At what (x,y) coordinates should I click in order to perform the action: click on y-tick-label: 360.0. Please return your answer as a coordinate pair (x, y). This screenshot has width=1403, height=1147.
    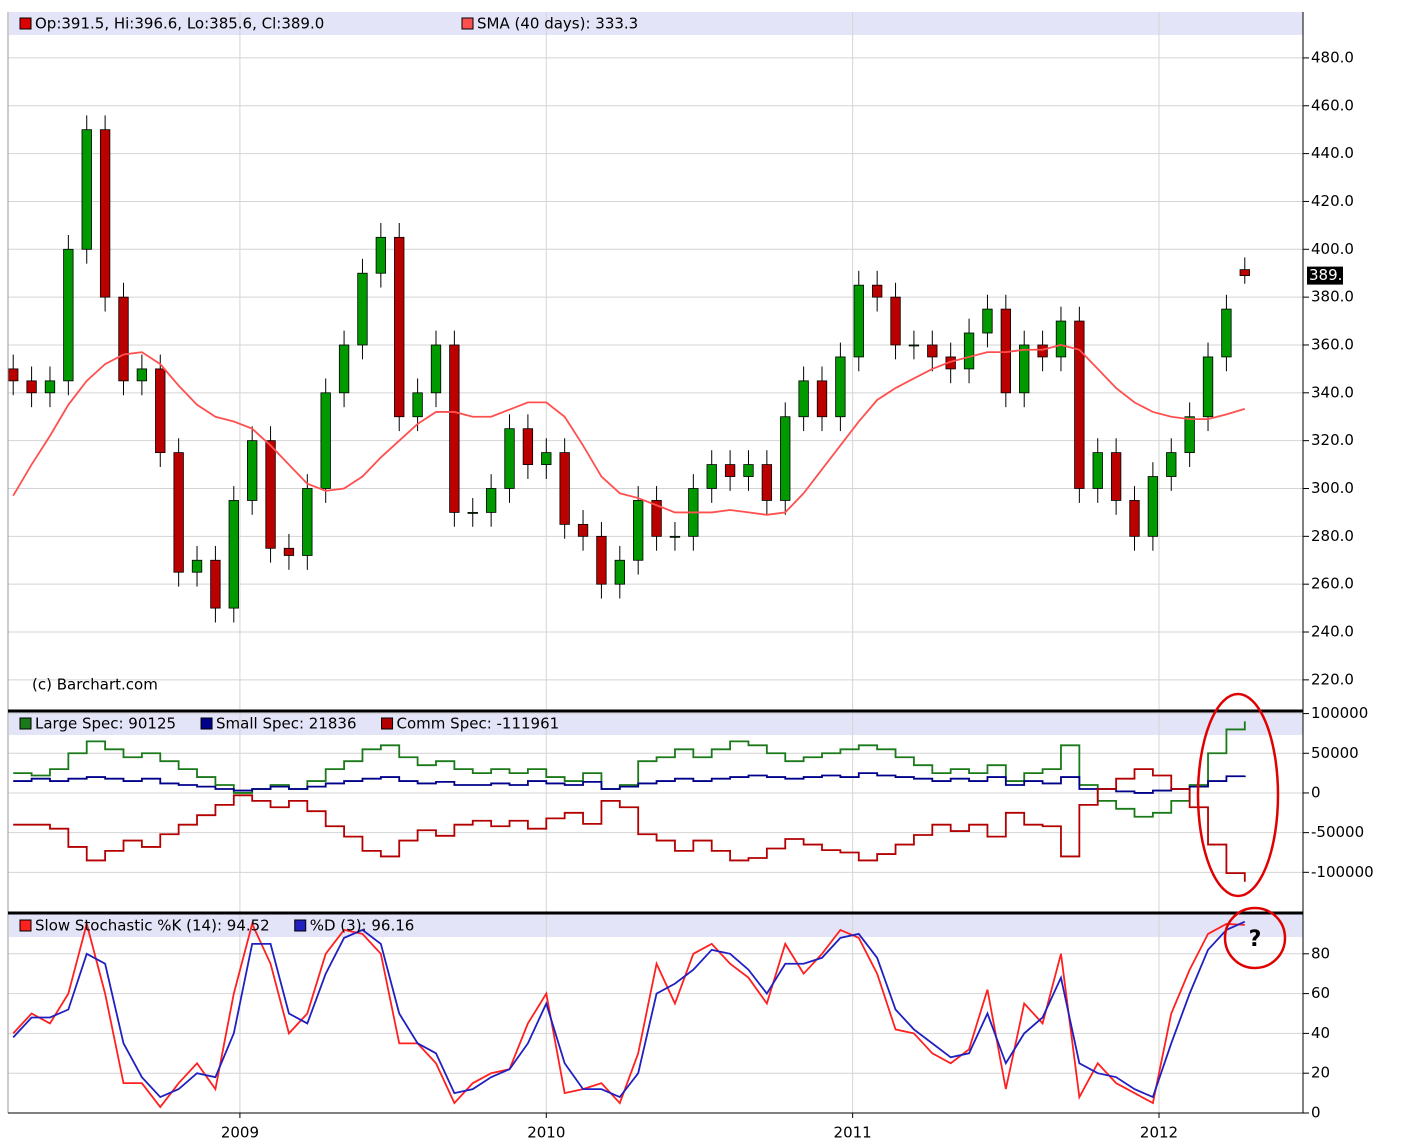
    Looking at the image, I should click on (1332, 344).